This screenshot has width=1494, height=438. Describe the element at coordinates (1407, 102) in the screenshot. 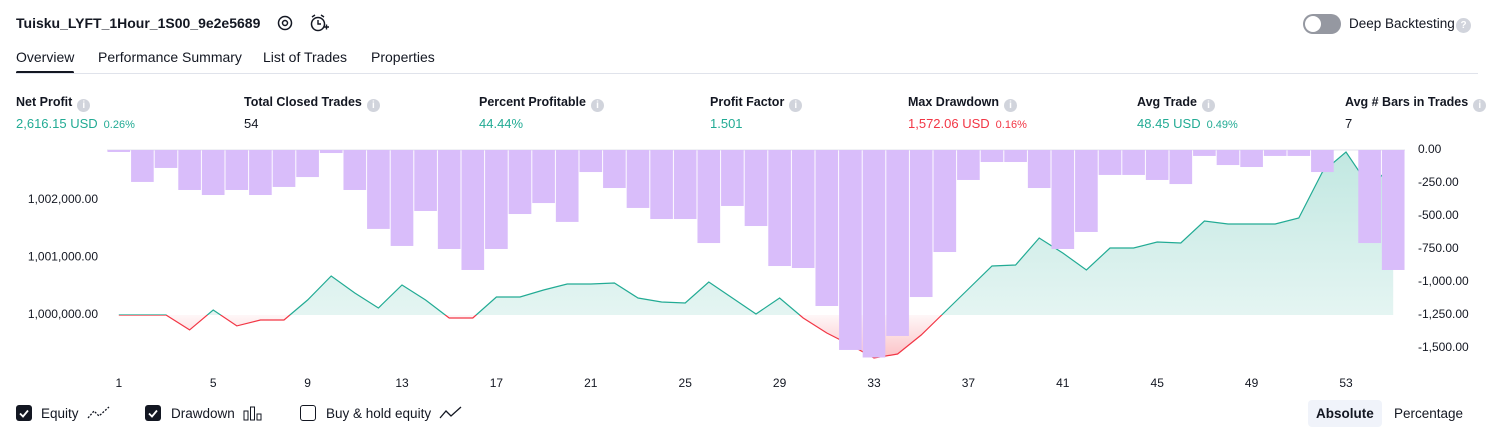

I see `metric-label: Avg # Bars in Trades` at that location.